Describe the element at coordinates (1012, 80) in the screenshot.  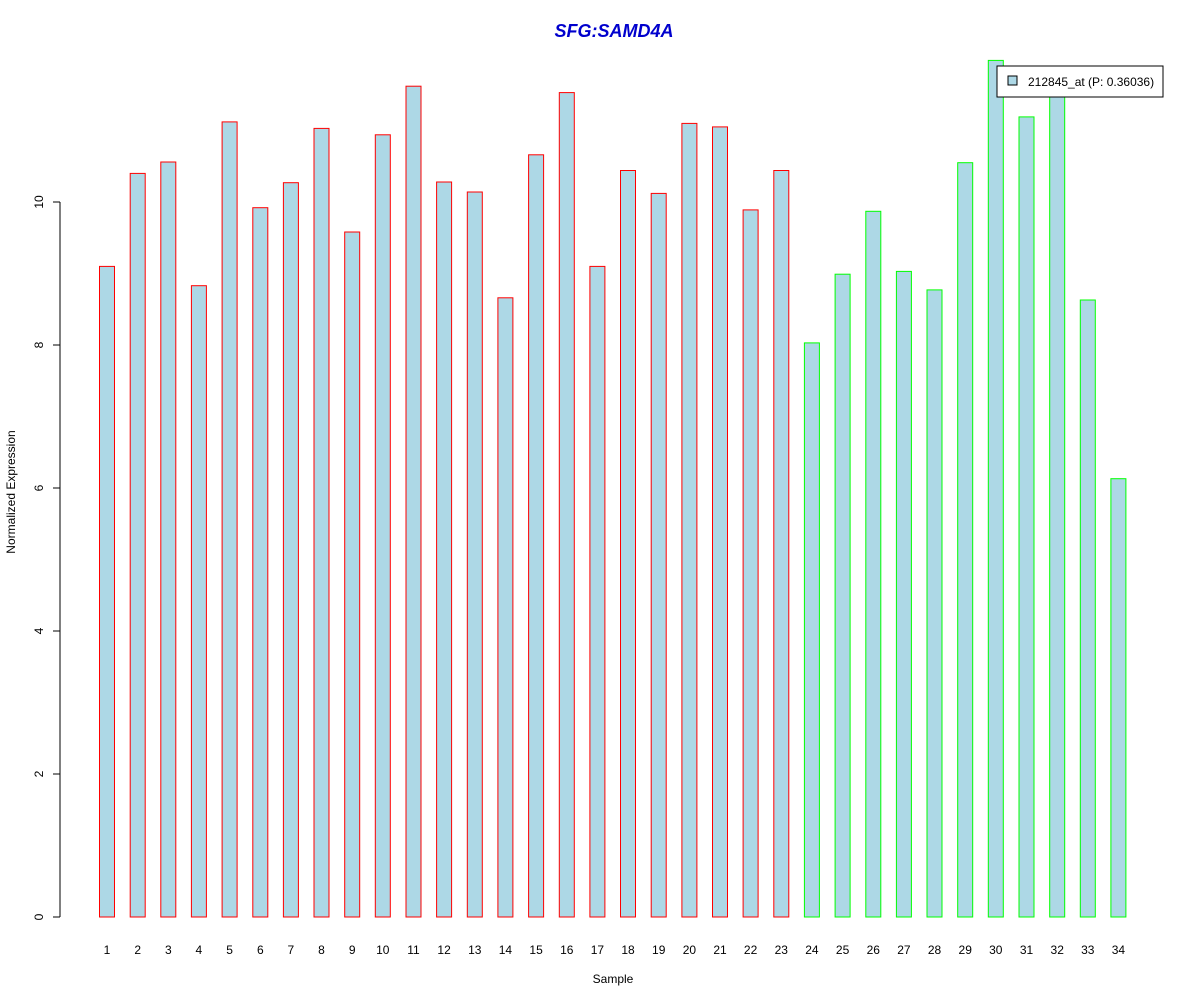
I see `legend-swatch` at that location.